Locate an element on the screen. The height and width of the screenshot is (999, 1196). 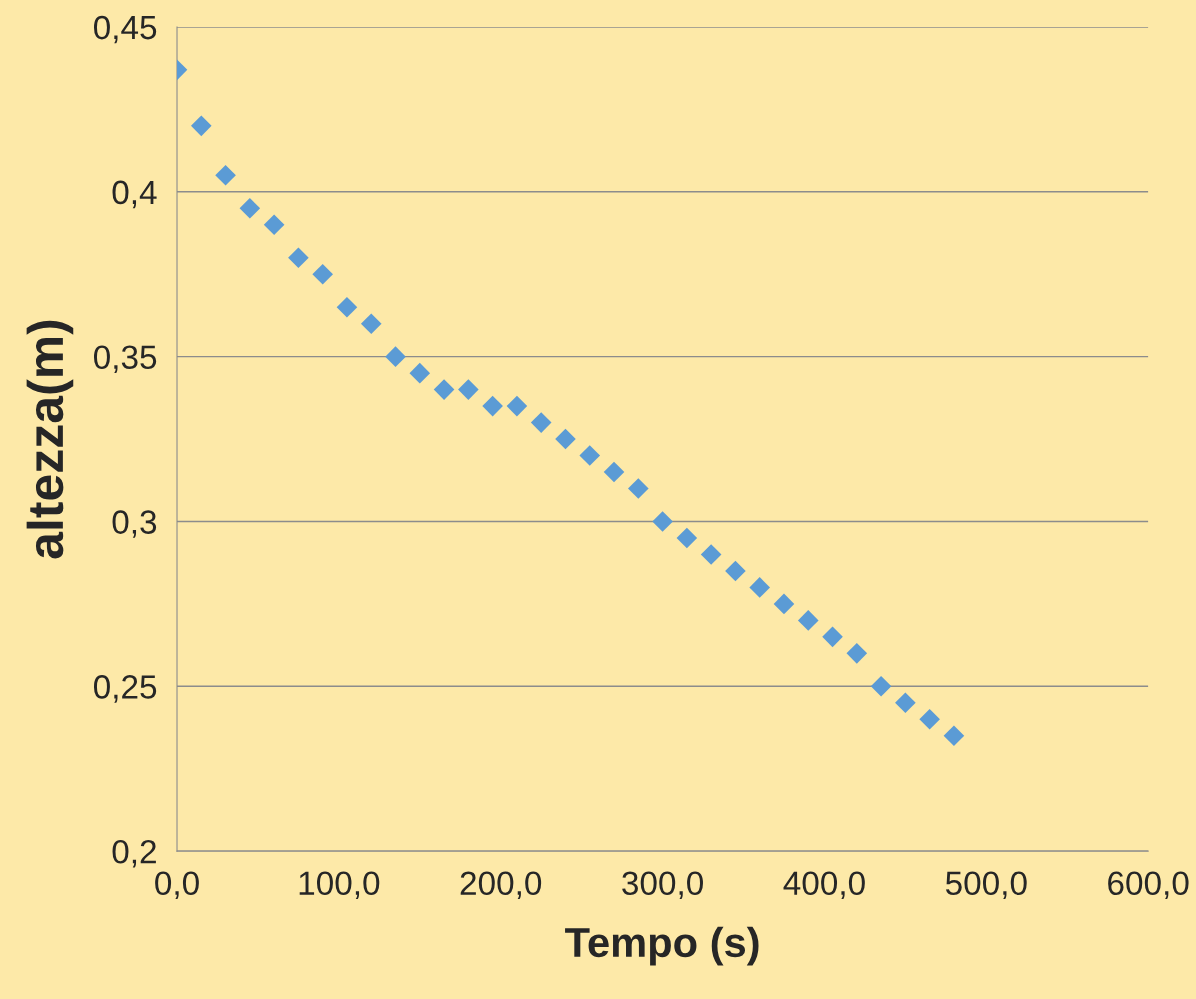
x-tick-label: 500,0 is located at coordinates (986, 885).